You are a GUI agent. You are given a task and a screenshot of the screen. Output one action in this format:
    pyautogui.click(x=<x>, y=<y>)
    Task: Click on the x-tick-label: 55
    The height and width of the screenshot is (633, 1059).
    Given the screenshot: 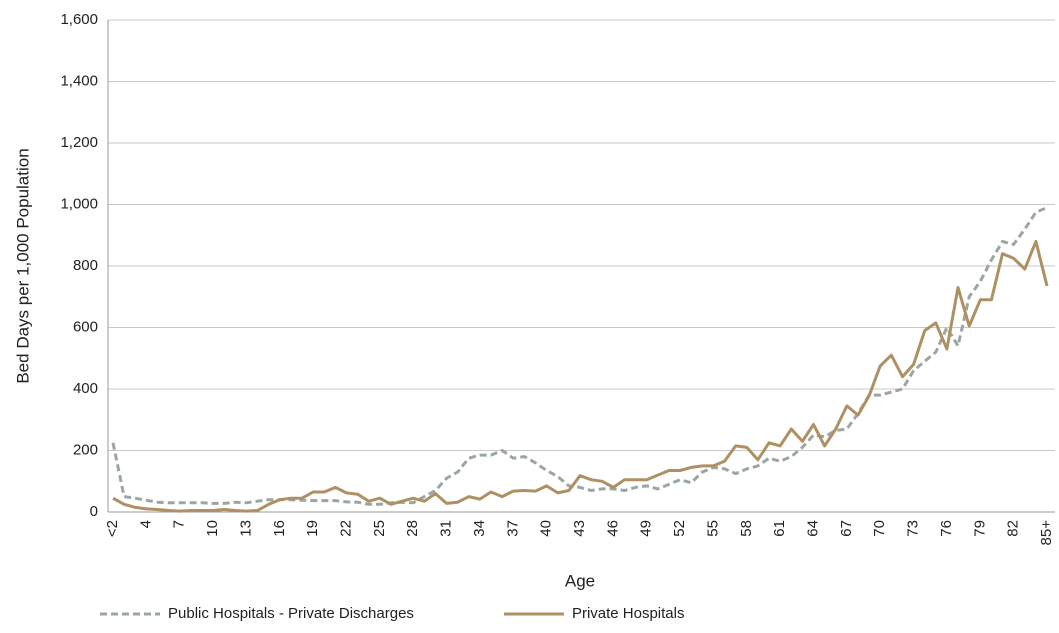 What is the action you would take?
    pyautogui.click(x=712, y=528)
    